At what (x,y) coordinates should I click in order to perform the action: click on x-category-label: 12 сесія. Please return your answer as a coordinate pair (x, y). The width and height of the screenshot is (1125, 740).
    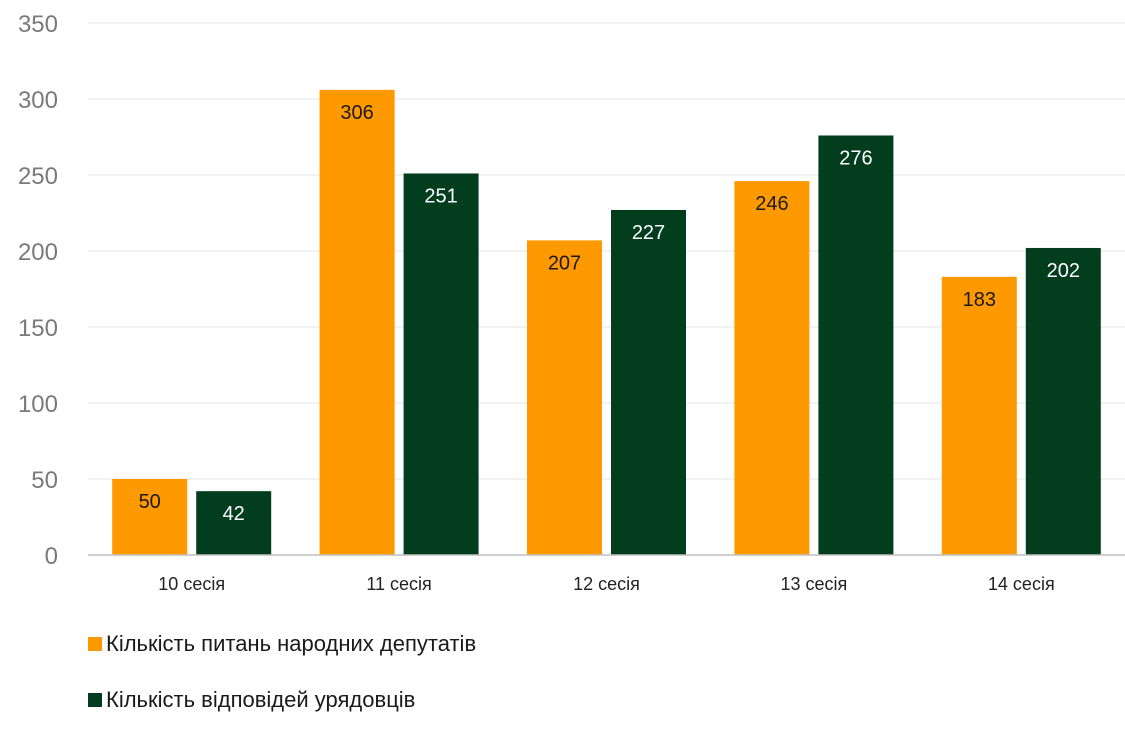
    Looking at the image, I should click on (606, 584).